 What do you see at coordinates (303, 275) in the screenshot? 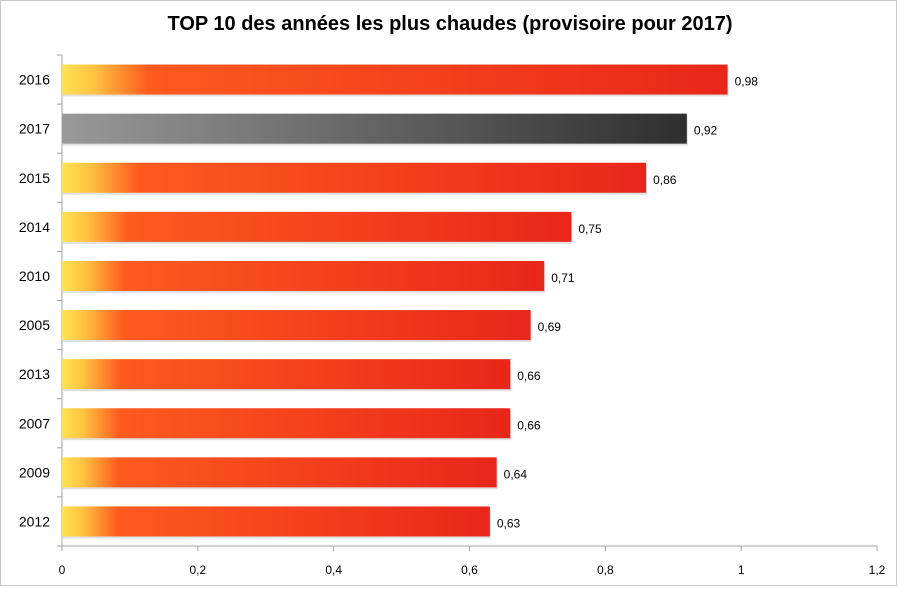
I see `bar-2010` at bounding box center [303, 275].